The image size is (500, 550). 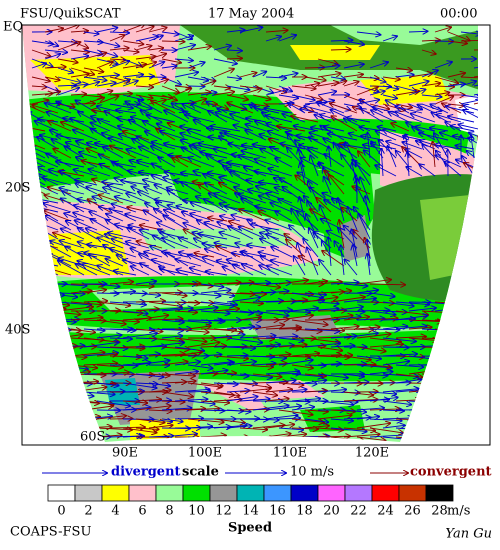 I want to click on lon-label: 100E, so click(x=205, y=453).